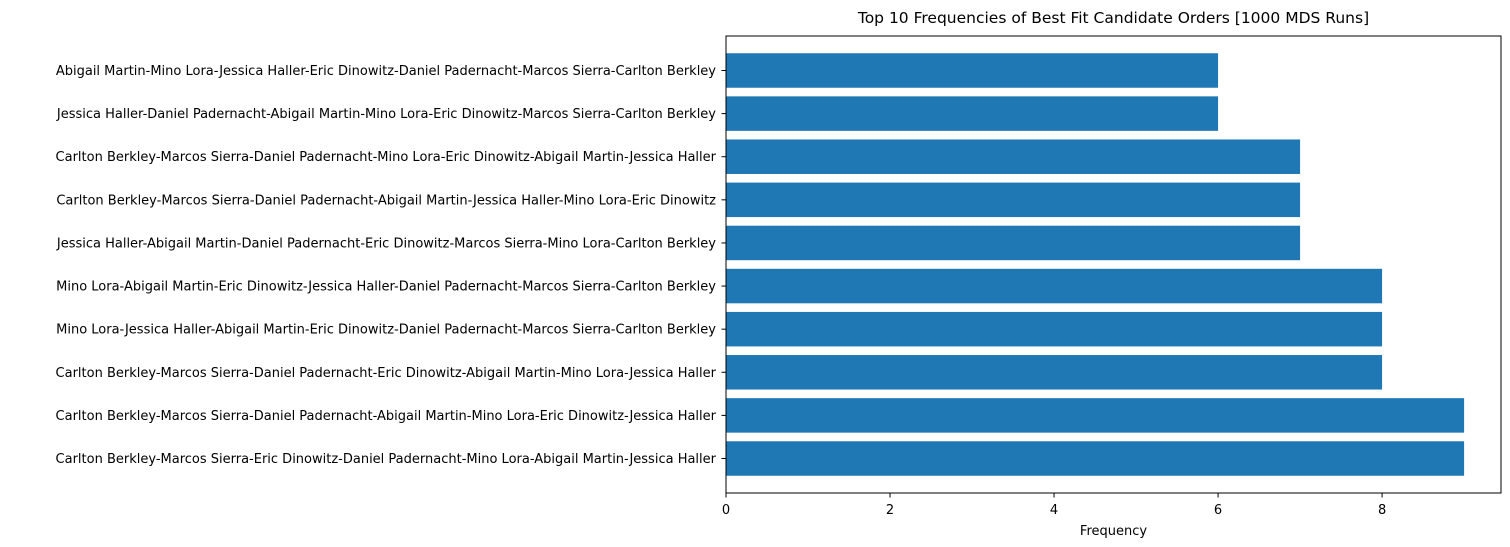 This screenshot has width=1510, height=547. What do you see at coordinates (726, 510) in the screenshot?
I see `x-tick-label: 0` at bounding box center [726, 510].